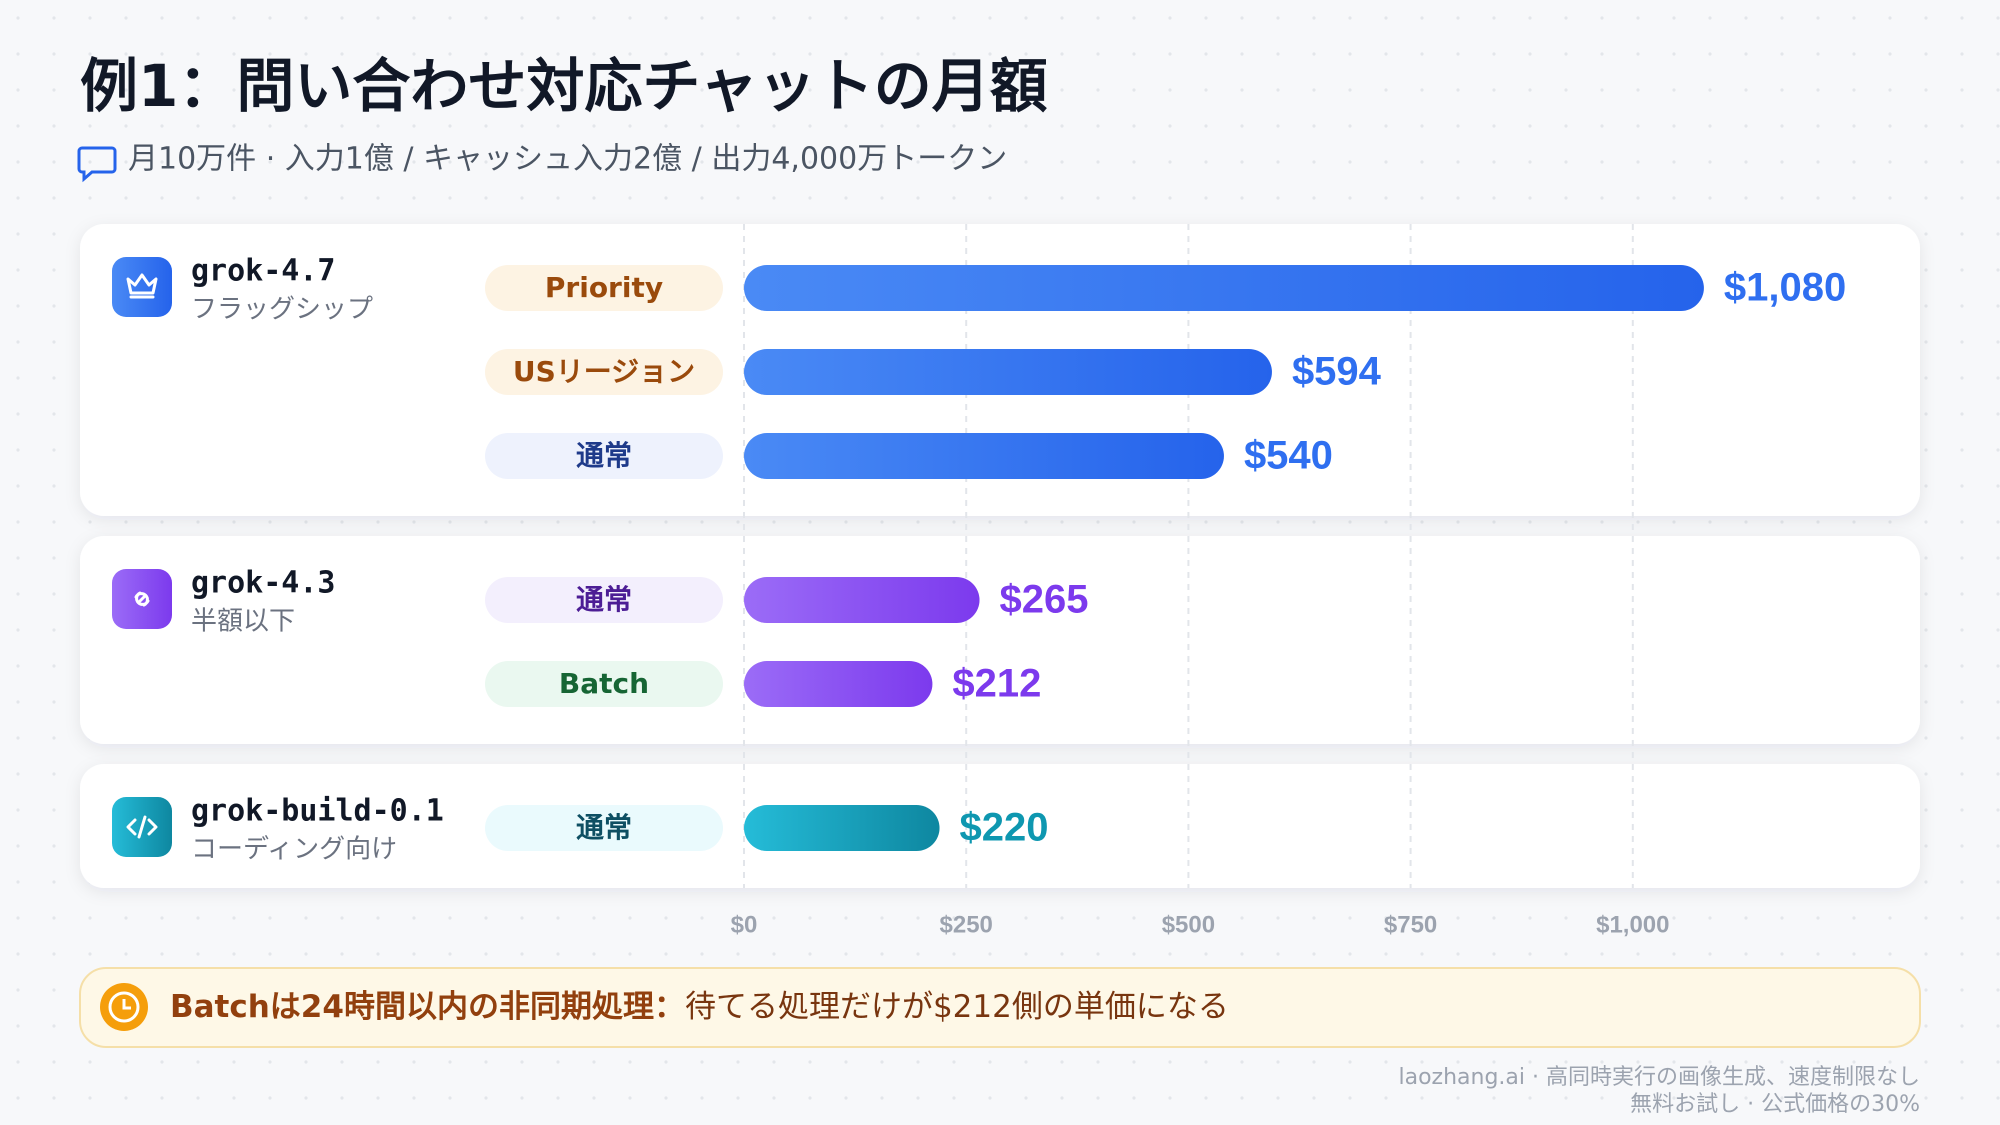 The height and width of the screenshot is (1125, 2000). Describe the element at coordinates (317, 811) in the screenshot. I see `model-name: grok-build-0.1` at that location.